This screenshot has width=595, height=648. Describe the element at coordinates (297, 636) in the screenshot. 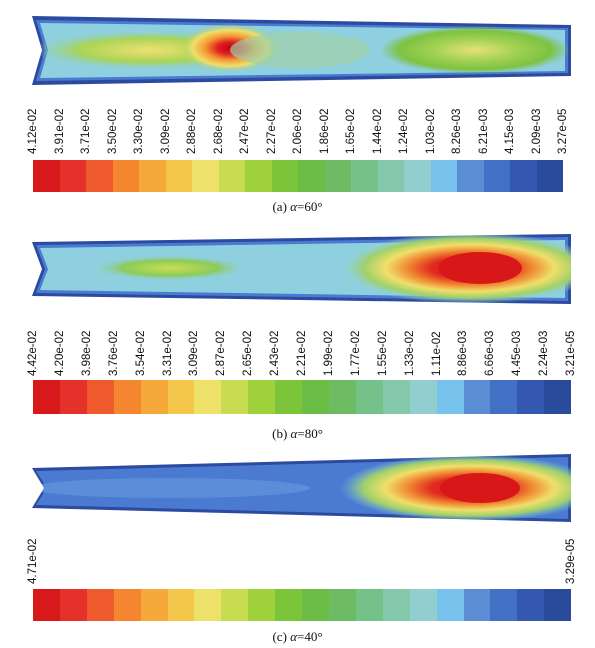

I see `caption-c: (c) α=40°` at that location.